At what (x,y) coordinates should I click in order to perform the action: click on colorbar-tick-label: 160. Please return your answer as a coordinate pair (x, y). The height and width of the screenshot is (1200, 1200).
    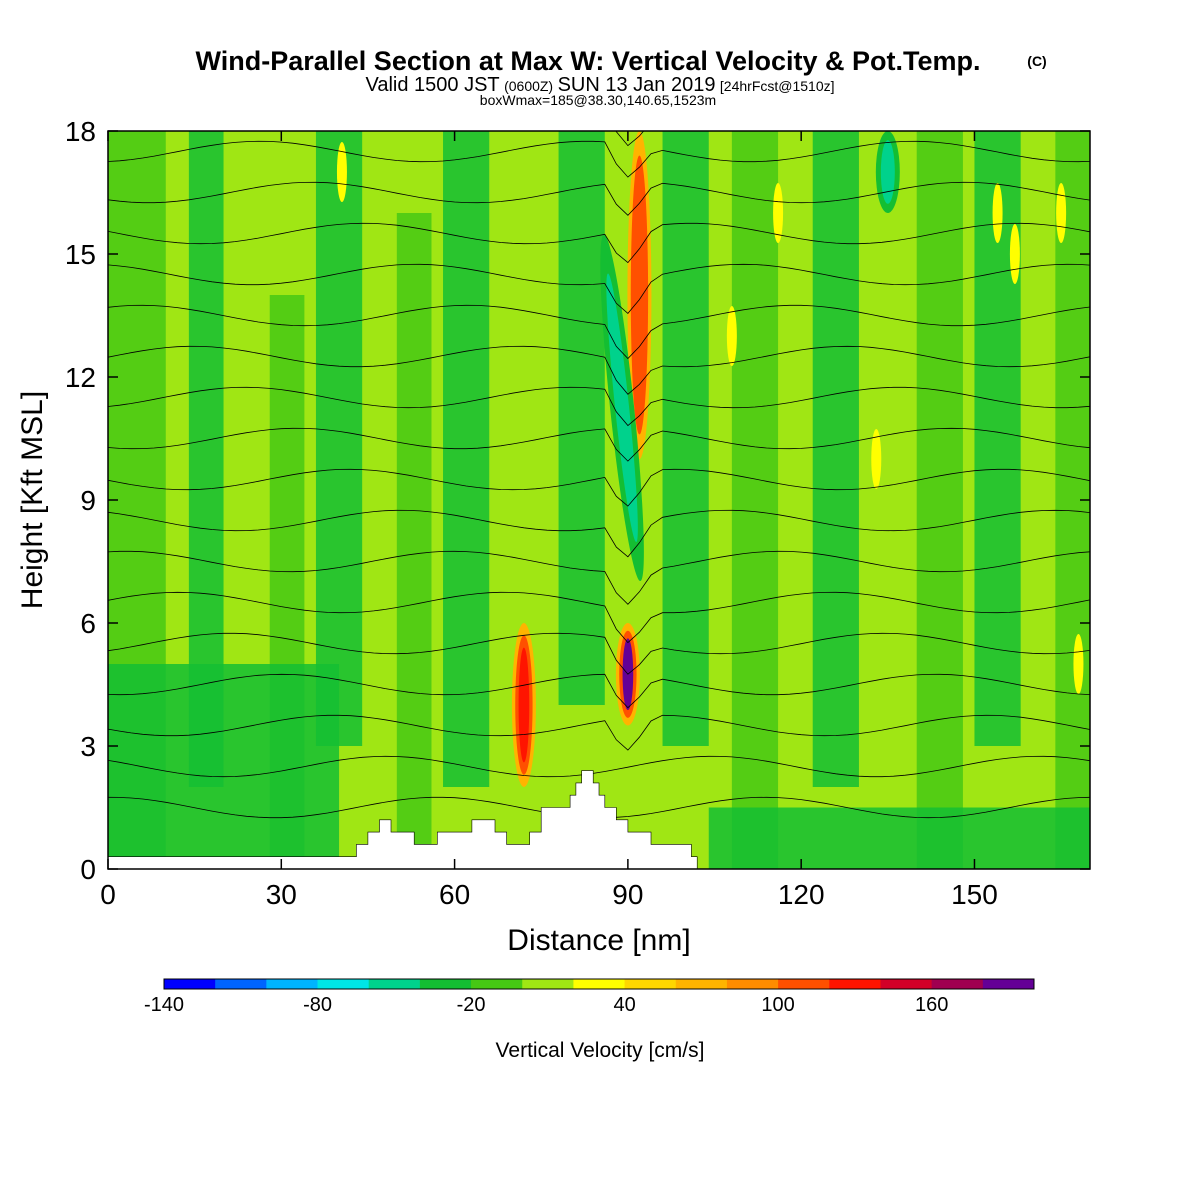
    Looking at the image, I should click on (931, 1005).